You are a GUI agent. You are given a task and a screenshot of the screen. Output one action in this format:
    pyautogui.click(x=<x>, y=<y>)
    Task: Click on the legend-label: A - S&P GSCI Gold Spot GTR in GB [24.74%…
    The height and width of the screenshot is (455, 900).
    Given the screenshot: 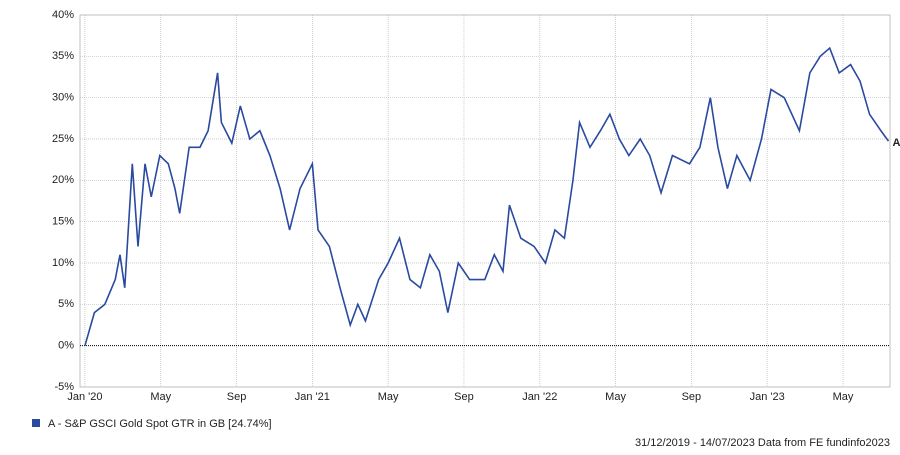 What is the action you would take?
    pyautogui.click(x=160, y=424)
    